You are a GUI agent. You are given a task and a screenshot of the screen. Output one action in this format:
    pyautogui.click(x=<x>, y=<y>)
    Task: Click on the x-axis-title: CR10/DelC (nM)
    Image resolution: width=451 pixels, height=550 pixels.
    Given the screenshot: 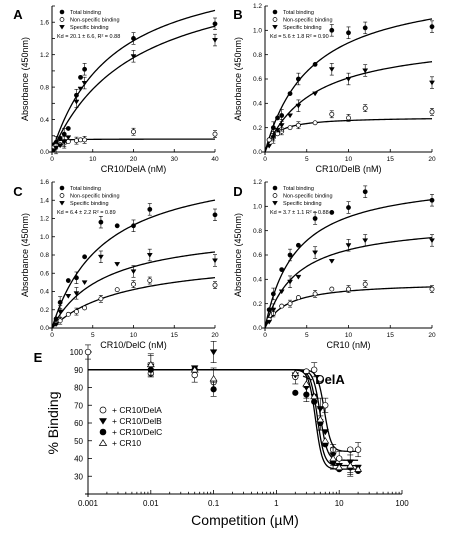 What is the action you would take?
    pyautogui.click(x=133, y=345)
    